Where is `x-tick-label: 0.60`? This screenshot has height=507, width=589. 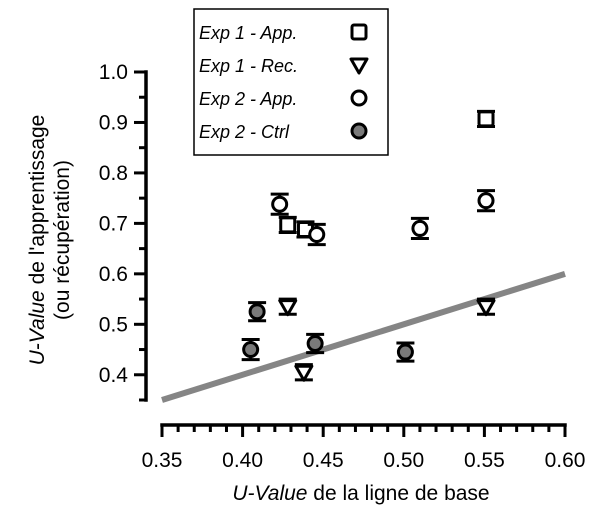
x-tick-label: 0.60 is located at coordinates (565, 460).